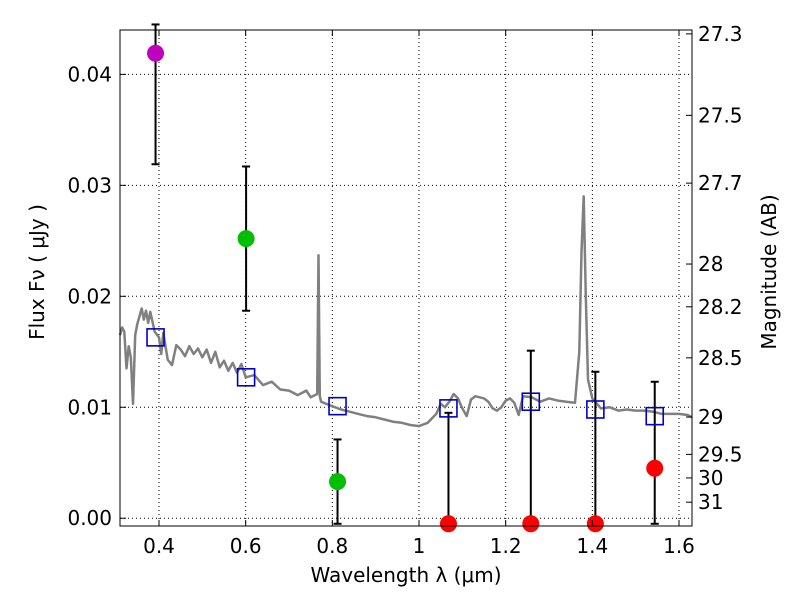  I want to click on y-tick-label: 0.01, so click(89, 407).